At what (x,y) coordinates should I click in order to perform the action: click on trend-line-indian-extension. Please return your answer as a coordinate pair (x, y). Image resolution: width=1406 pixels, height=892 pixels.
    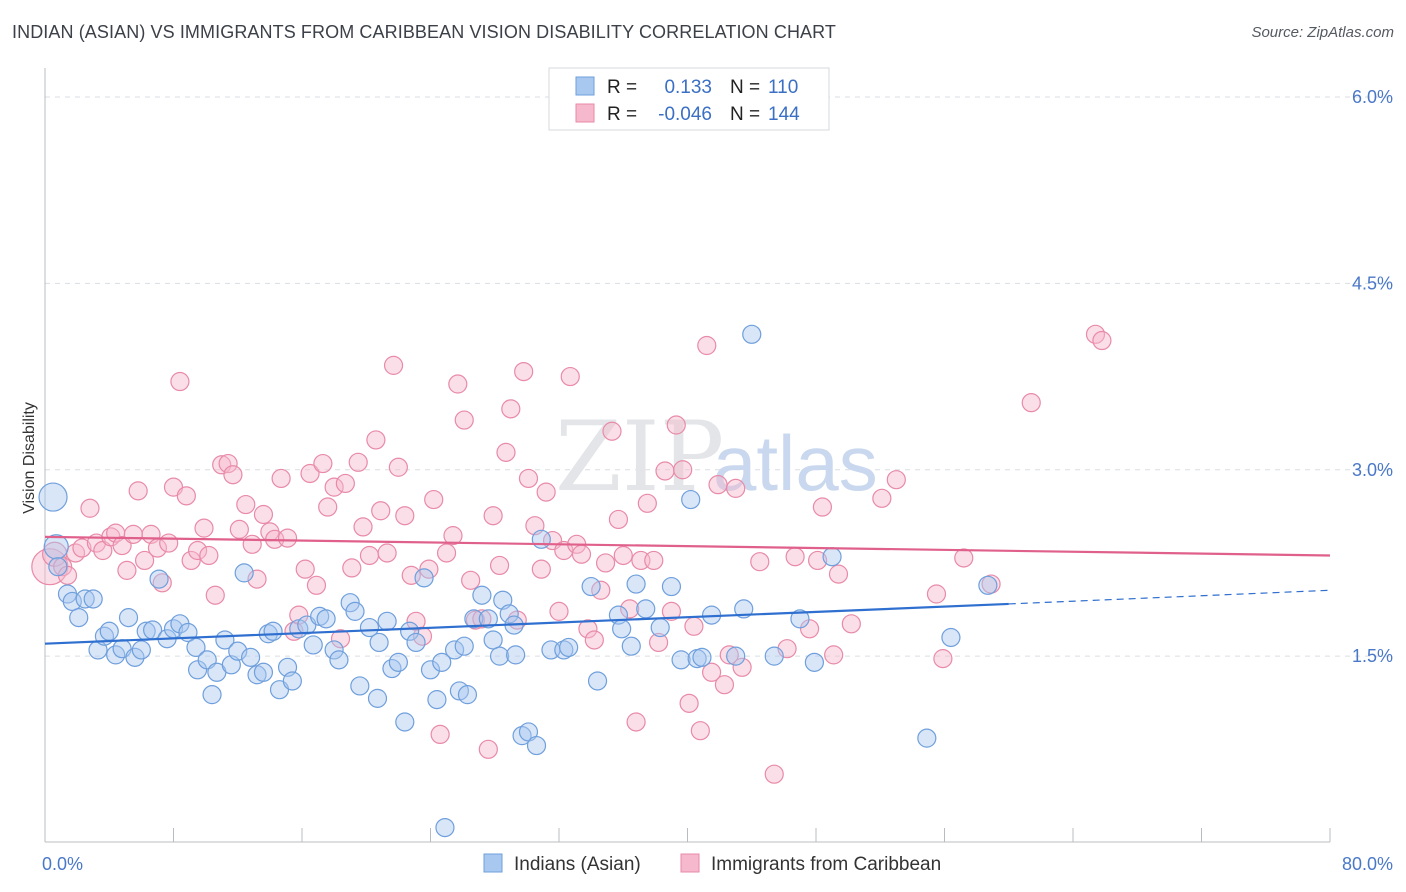
    Looking at the image, I should click on (1169, 597).